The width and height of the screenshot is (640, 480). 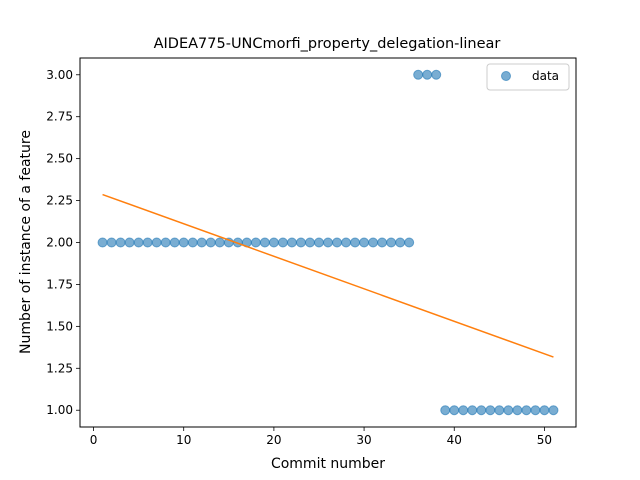 What do you see at coordinates (363, 440) in the screenshot?
I see `x-tick-label: 30` at bounding box center [363, 440].